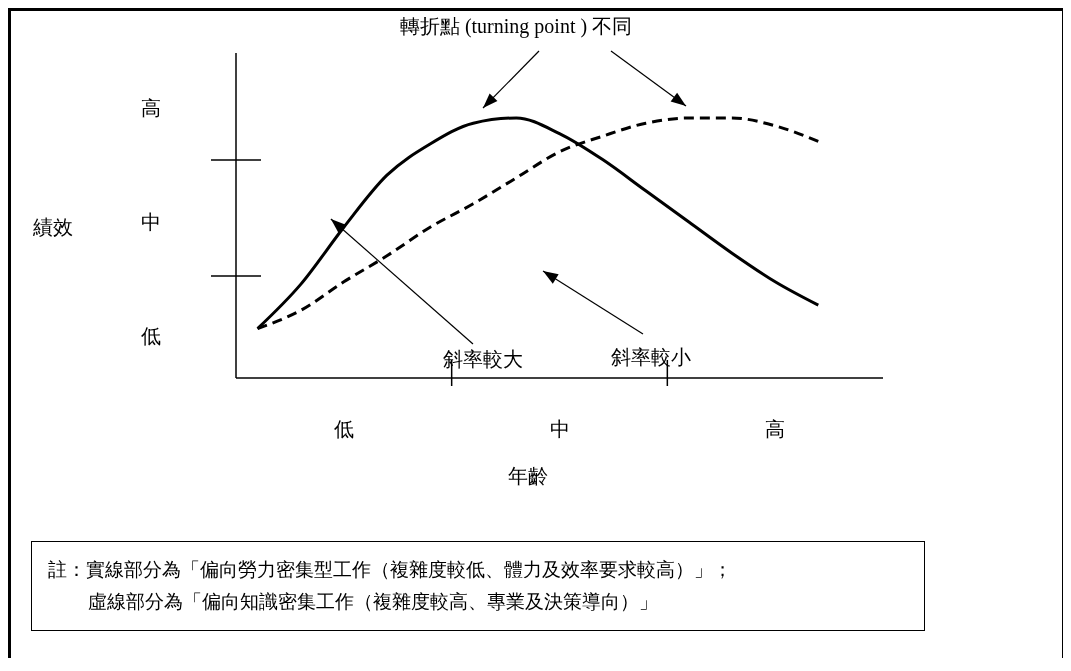  I want to click on text: 虛線部分為「偏向知識密集工作（複雜度較高、專業及決策導向）」, so click(373, 602).